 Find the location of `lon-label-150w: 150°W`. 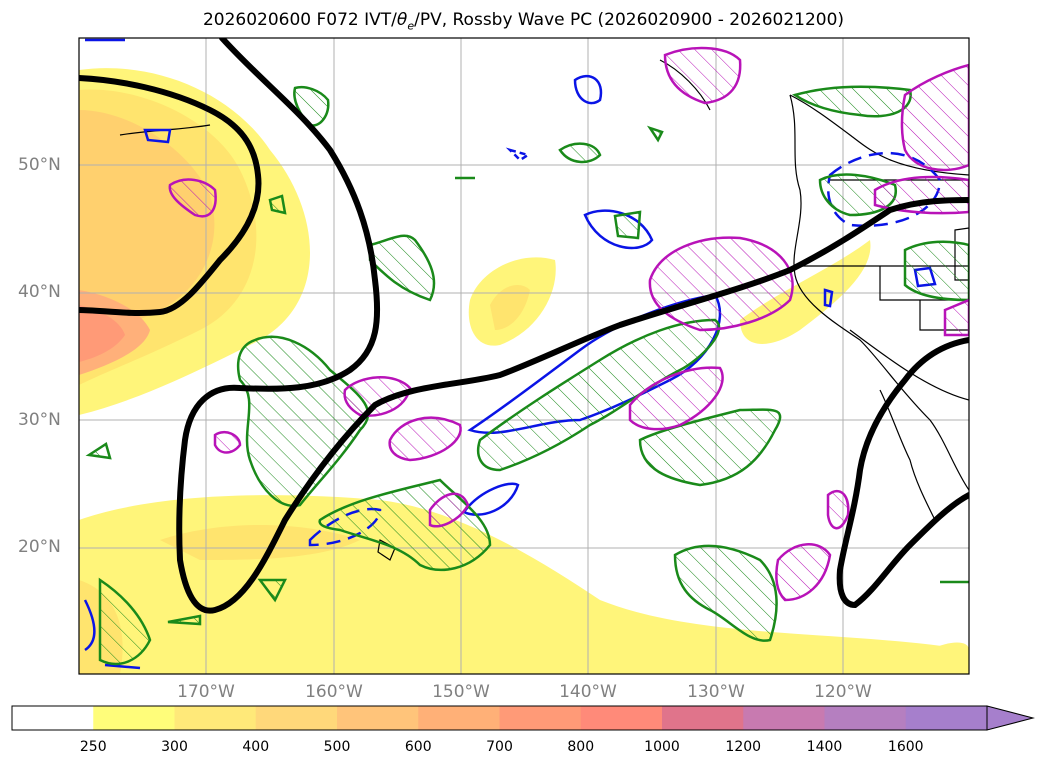

lon-label-150w: 150°W is located at coordinates (461, 692).